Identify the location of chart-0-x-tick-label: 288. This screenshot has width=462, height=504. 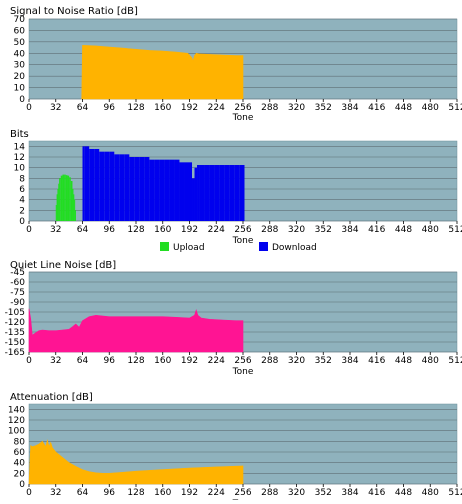
(269, 108).